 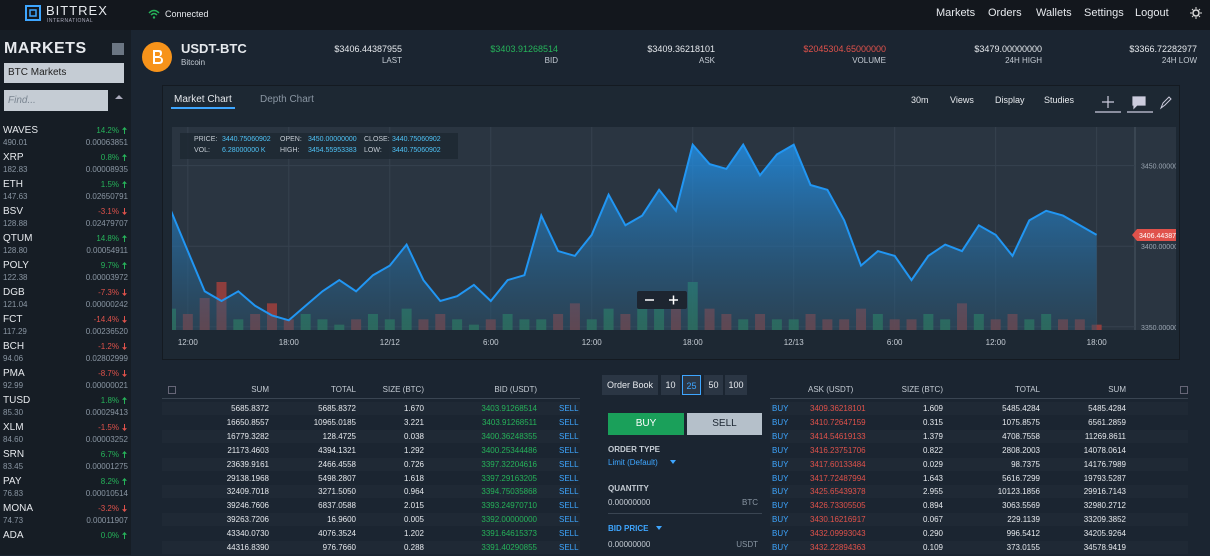 I want to click on ask-row: BUY 3430.16216917 0.067 229.1139 33209.3852, so click(x=979, y=520).